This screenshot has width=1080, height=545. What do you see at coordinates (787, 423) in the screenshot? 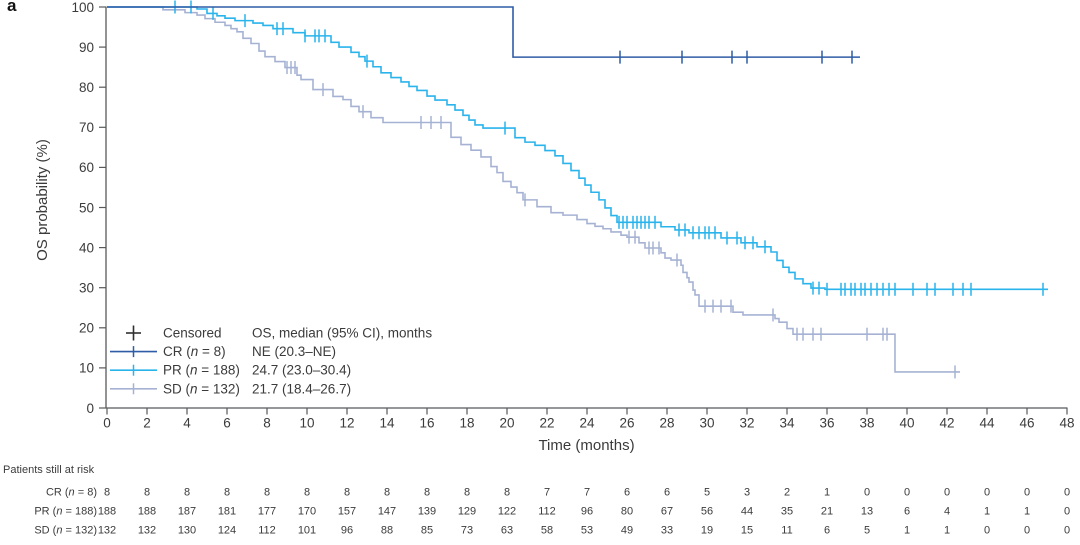
I see `x-tick-label: 34` at bounding box center [787, 423].